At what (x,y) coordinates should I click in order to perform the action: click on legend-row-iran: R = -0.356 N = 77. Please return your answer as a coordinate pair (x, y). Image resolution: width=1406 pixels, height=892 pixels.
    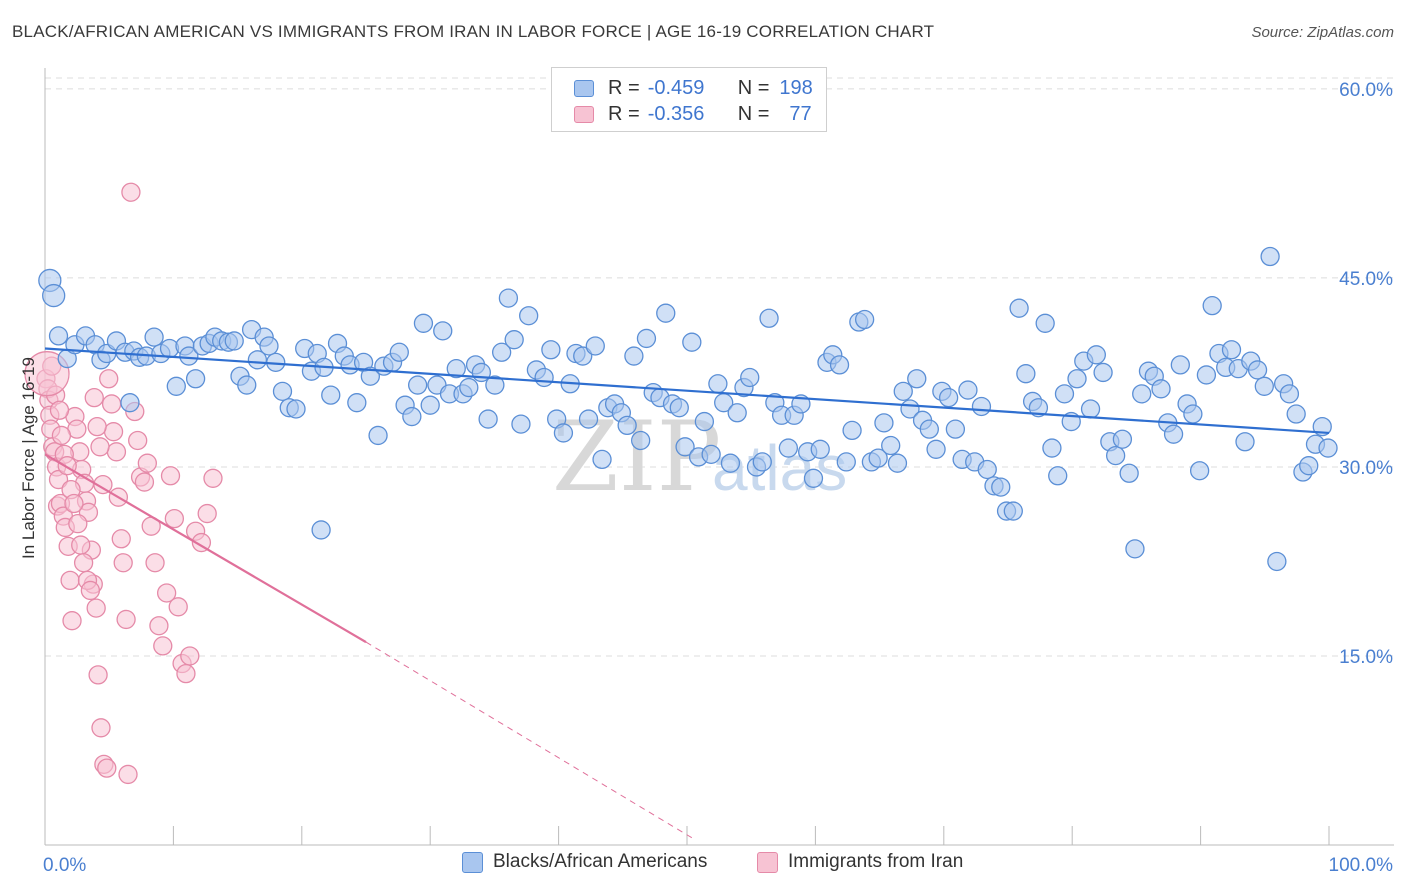
    Looking at the image, I should click on (693, 114).